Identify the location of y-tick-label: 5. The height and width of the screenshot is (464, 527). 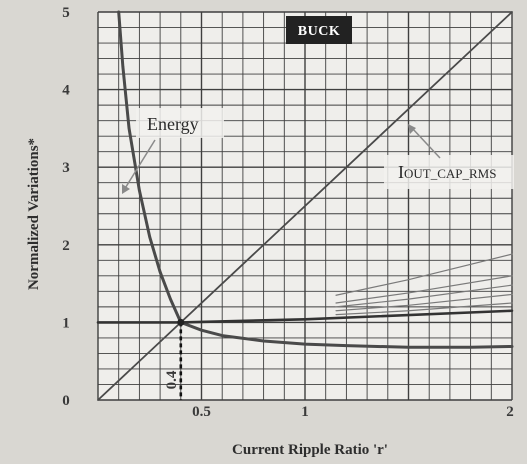
(66, 13).